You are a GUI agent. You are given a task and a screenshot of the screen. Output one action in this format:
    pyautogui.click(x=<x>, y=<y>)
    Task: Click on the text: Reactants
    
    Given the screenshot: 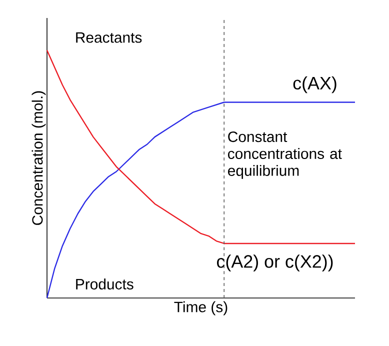 What is the action you would take?
    pyautogui.click(x=109, y=37)
    